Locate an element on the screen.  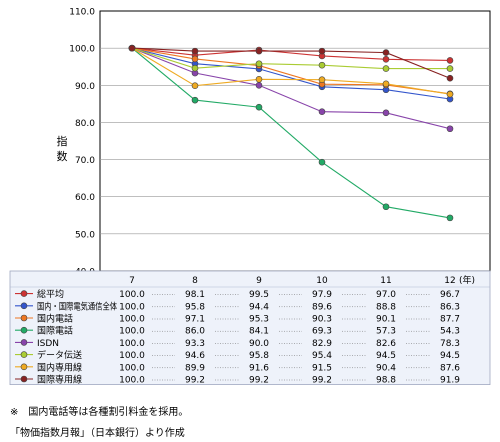
legend-label: 総平均 is located at coordinates (50, 294).